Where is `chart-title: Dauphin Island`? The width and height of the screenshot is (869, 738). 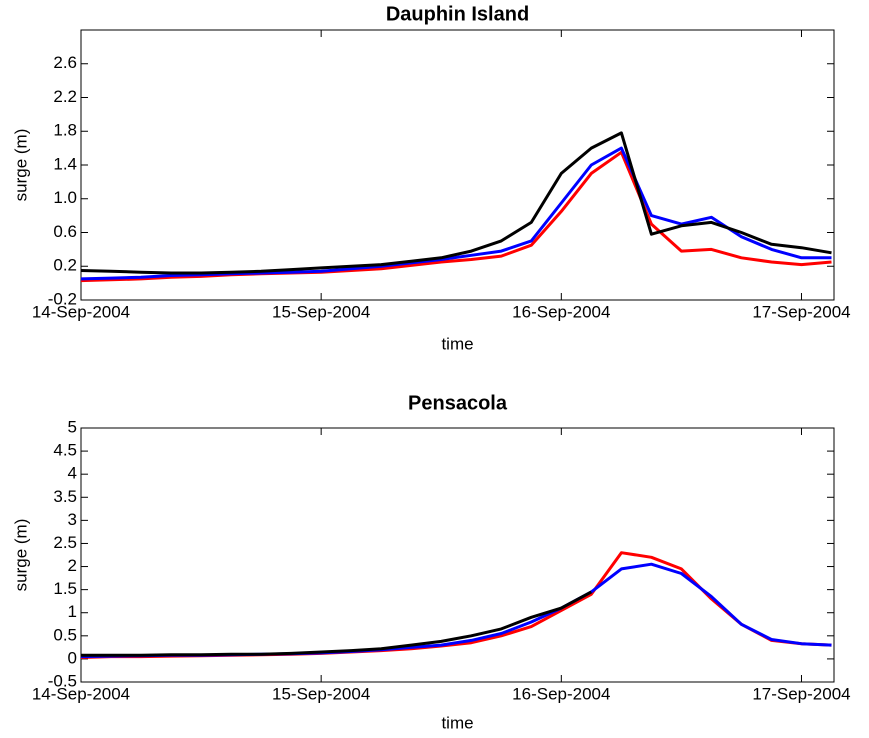
chart-title: Dauphin Island is located at coordinates (457, 14).